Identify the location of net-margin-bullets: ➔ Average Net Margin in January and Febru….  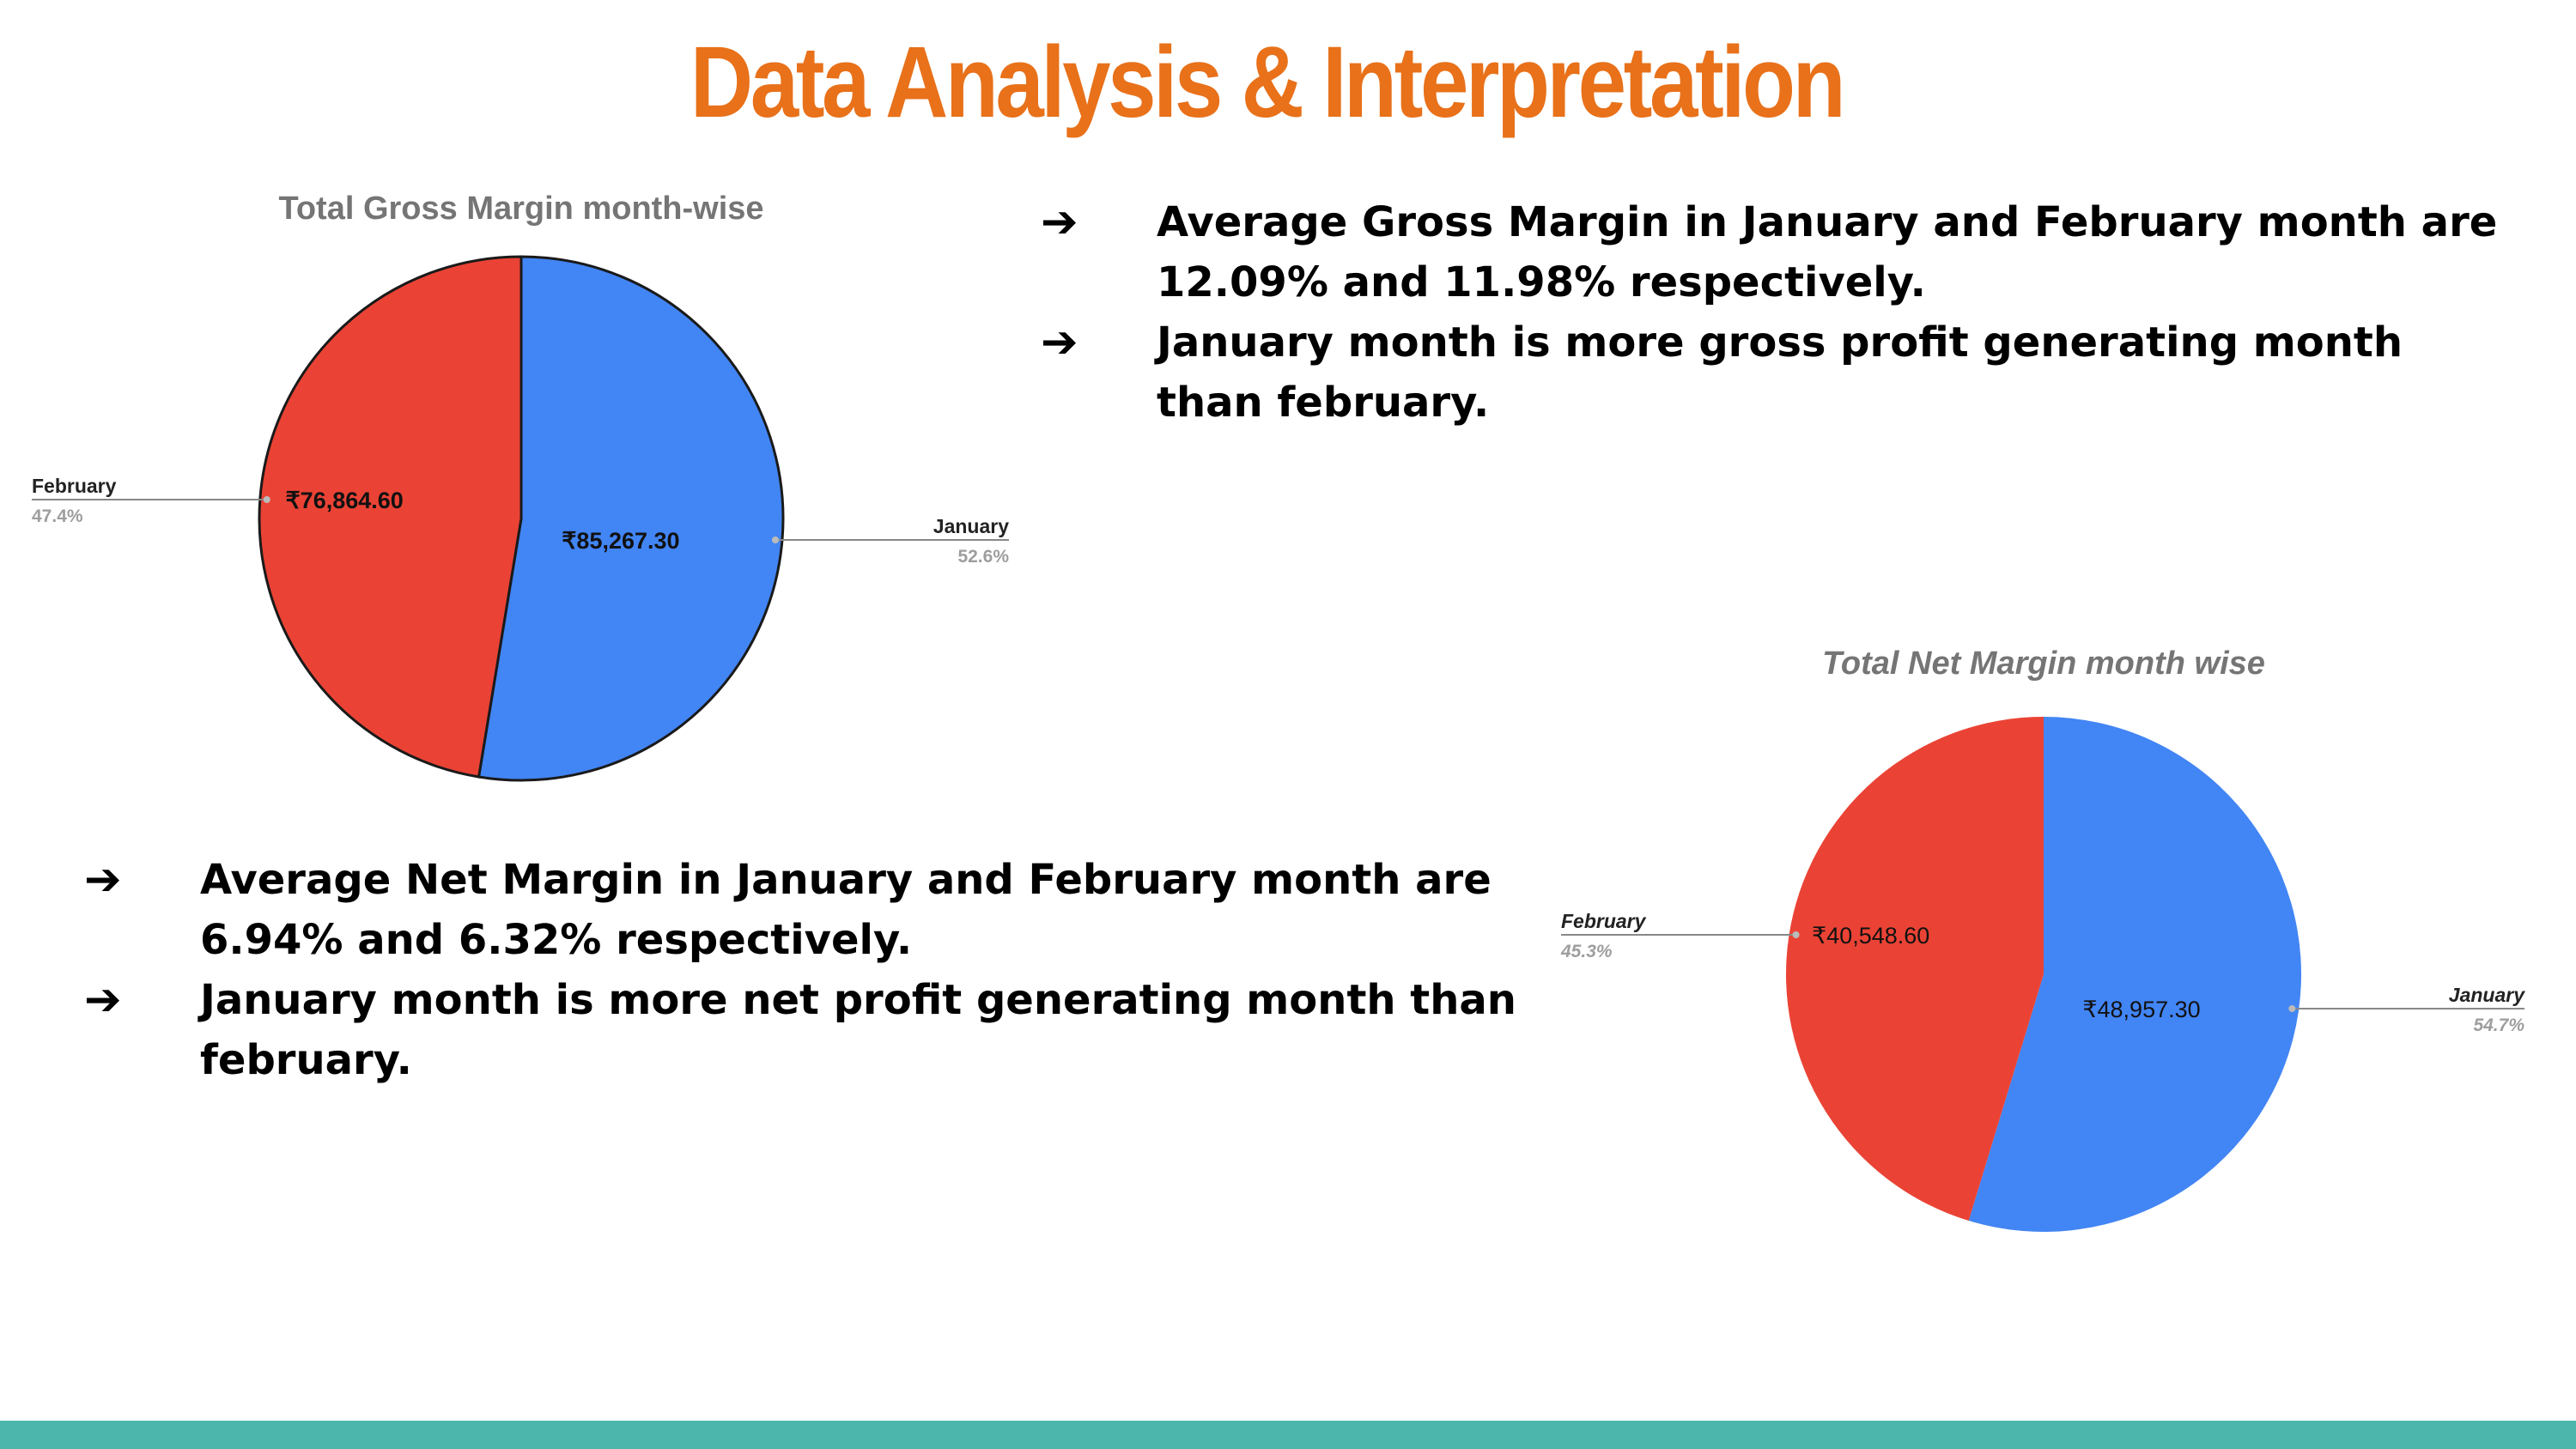
(806, 970).